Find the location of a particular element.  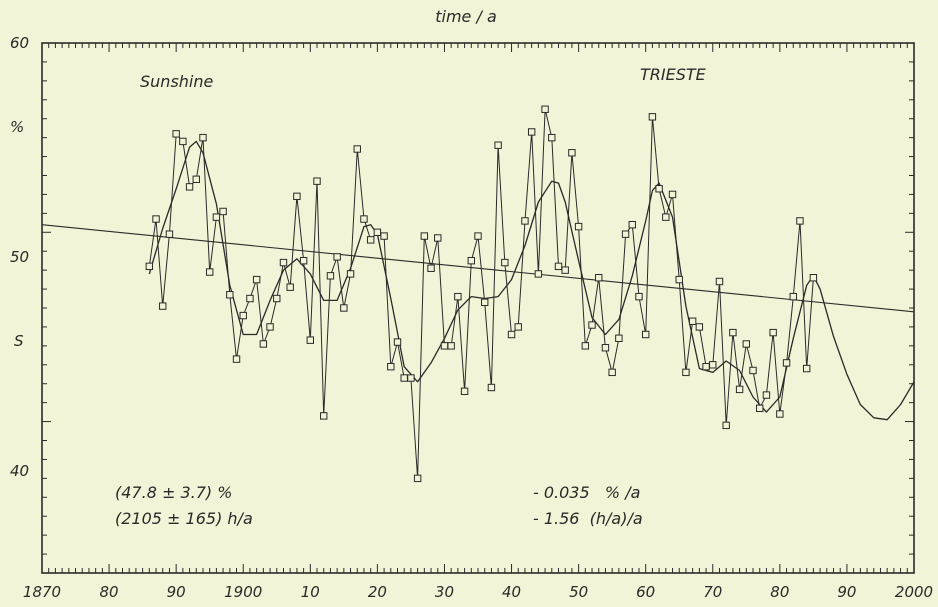

x-tick-label: 50 is located at coordinates (578, 592).